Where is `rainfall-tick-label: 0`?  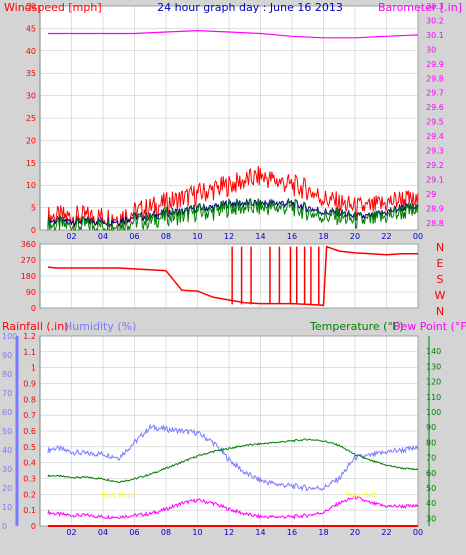
rainfall-tick-label: 0 is located at coordinates (33, 526).